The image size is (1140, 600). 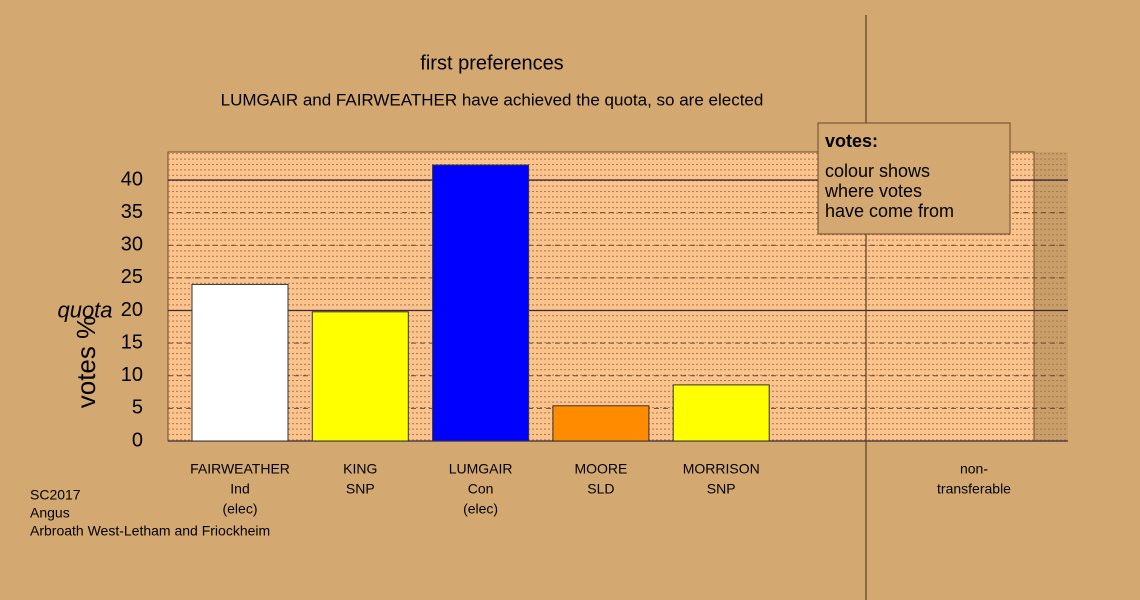 I want to click on x-tick-label: Con, so click(x=481, y=489).